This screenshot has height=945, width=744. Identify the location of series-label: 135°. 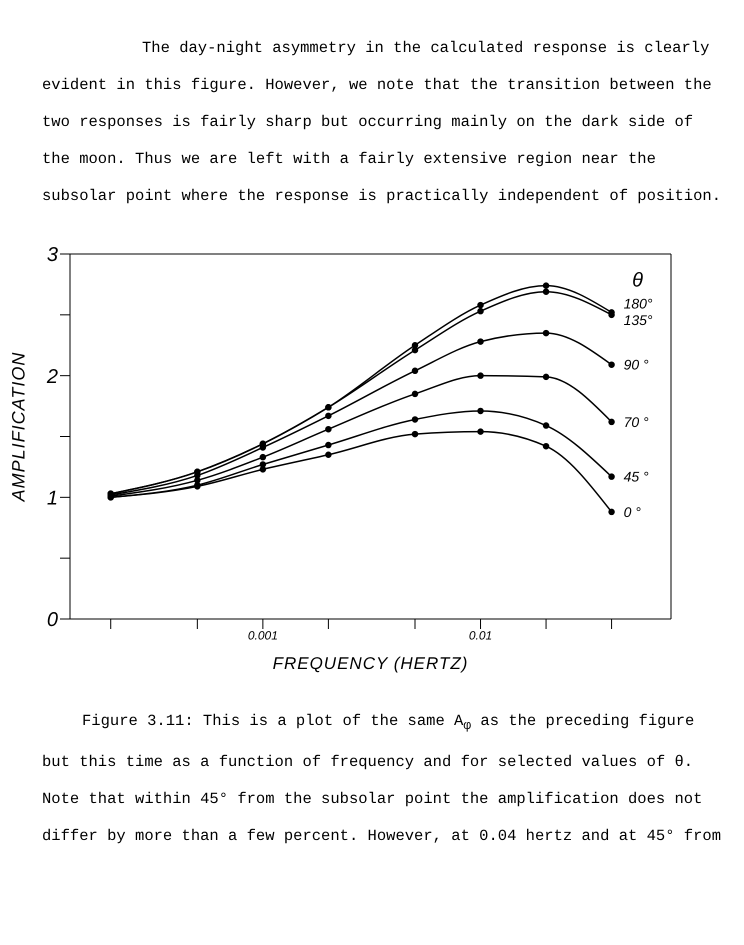
(638, 320).